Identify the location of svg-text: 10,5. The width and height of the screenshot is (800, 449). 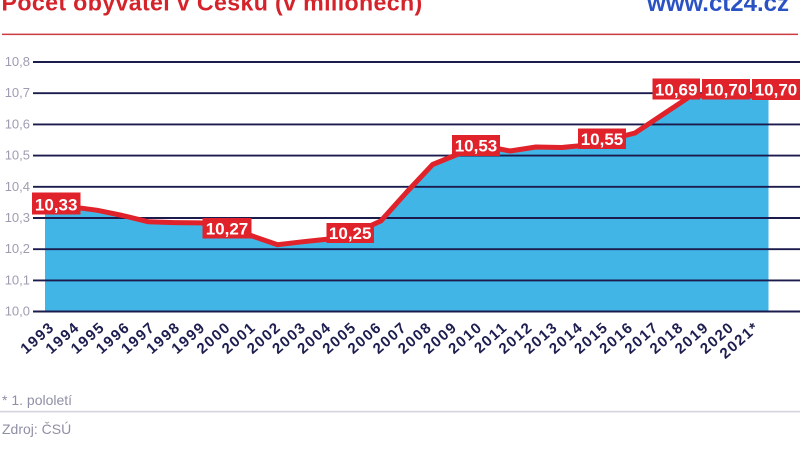
(17, 155).